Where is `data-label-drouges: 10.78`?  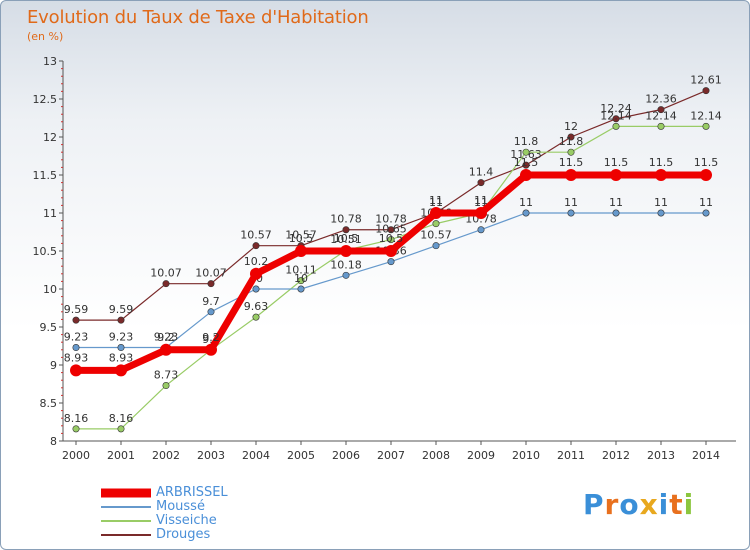 data-label-drouges: 10.78 is located at coordinates (391, 219).